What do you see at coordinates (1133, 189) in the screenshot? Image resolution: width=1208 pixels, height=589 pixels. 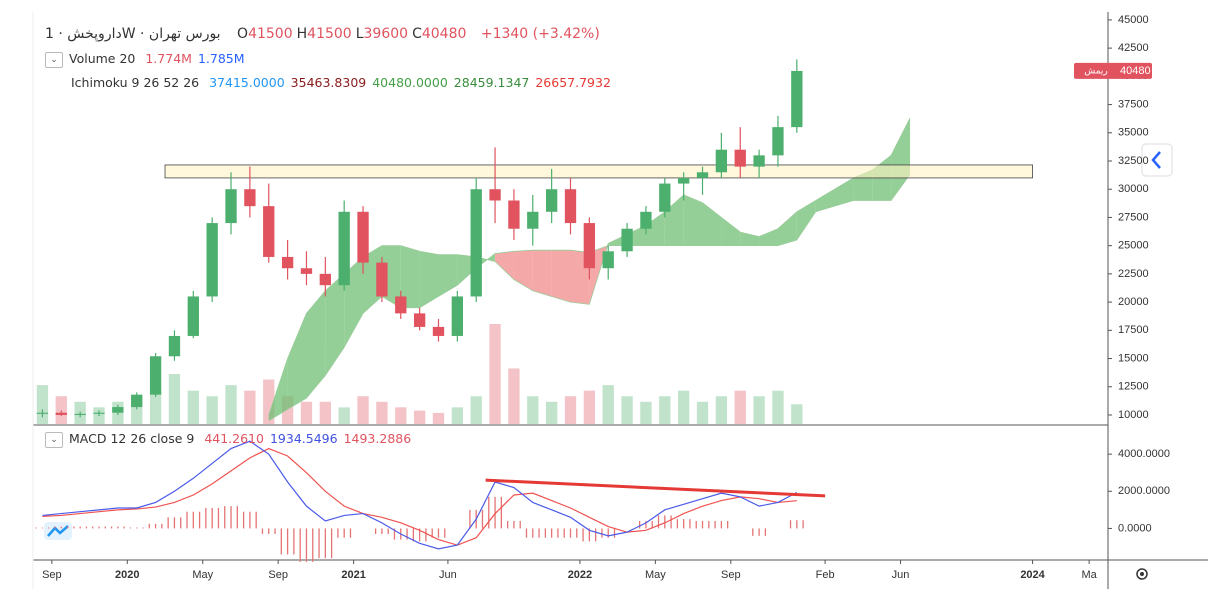 I see `y-tick-label: 30000` at bounding box center [1133, 189].